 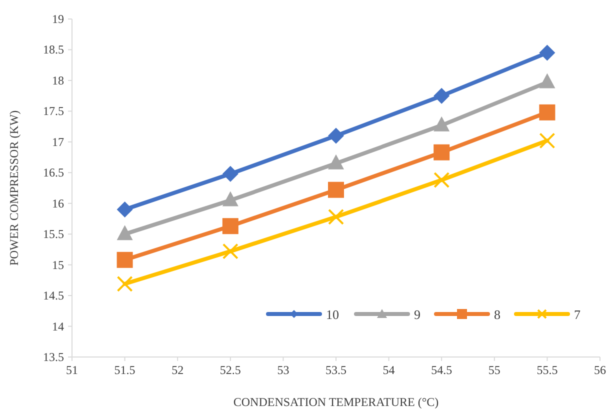 I want to click on y-tick-label: 15.5, so click(x=53, y=234).